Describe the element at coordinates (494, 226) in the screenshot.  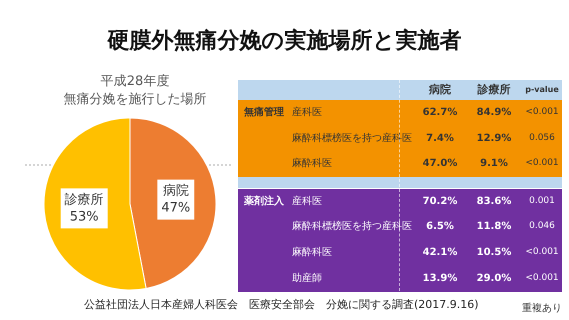
I see `text: 11.8%` at that location.